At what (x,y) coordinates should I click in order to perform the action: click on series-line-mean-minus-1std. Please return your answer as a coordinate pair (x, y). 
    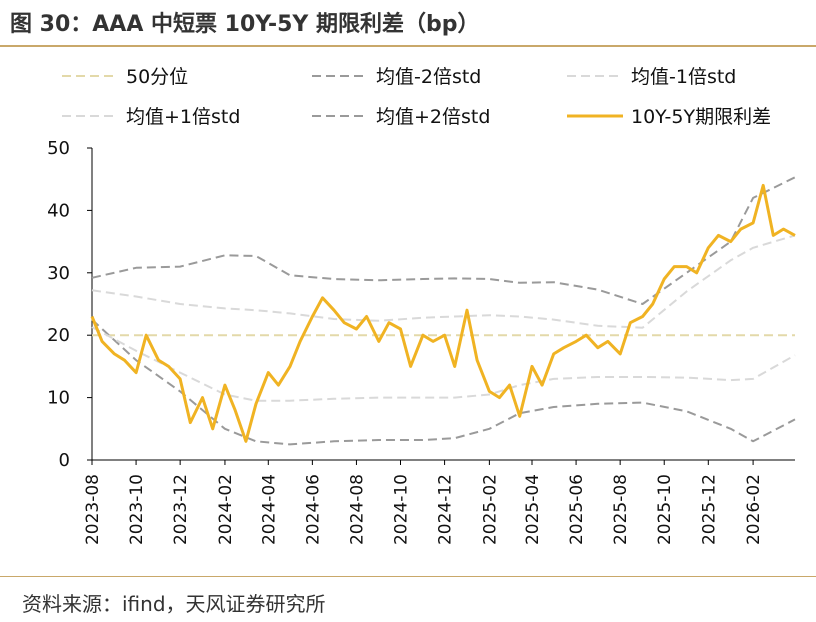
    Looking at the image, I should click on (443, 364).